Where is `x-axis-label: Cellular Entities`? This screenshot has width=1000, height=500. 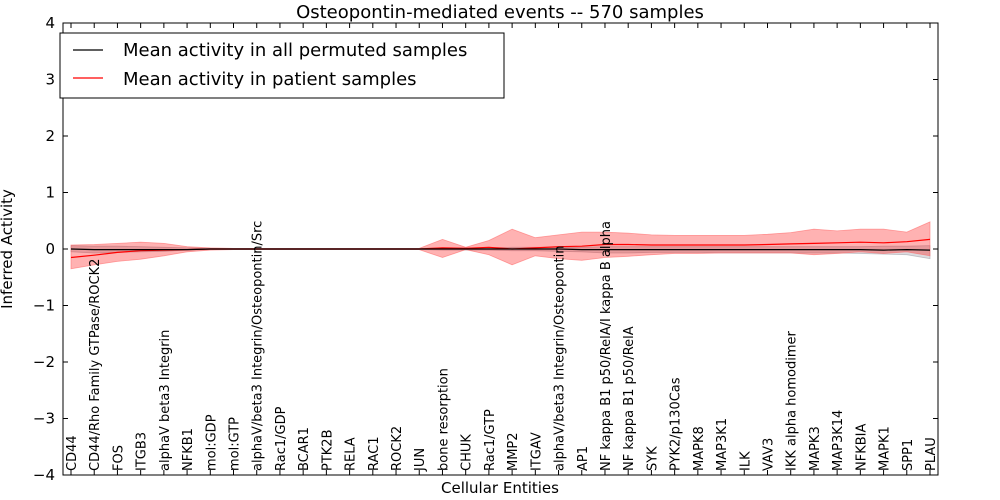
x-axis-label: Cellular Entities is located at coordinates (500, 488).